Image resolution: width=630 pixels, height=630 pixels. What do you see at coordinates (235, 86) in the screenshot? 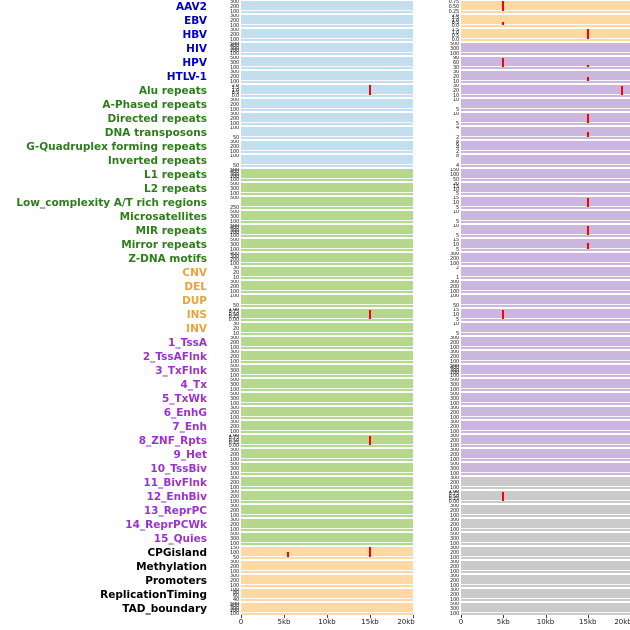
I see `y-tick-label: 2.0` at bounding box center [235, 86].